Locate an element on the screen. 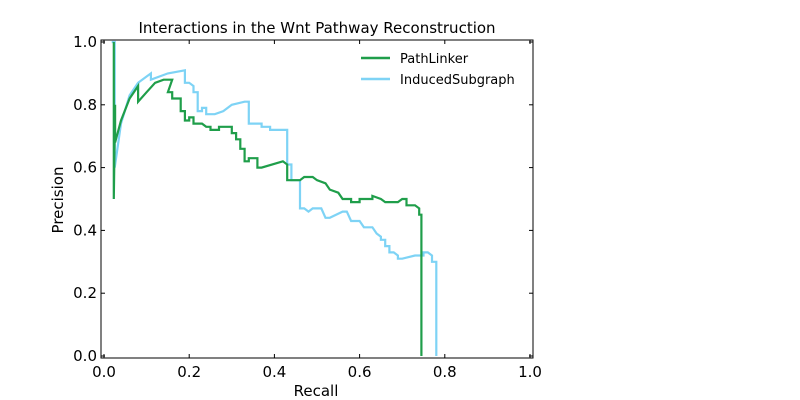  y-axis-label: Precision is located at coordinates (58, 200).